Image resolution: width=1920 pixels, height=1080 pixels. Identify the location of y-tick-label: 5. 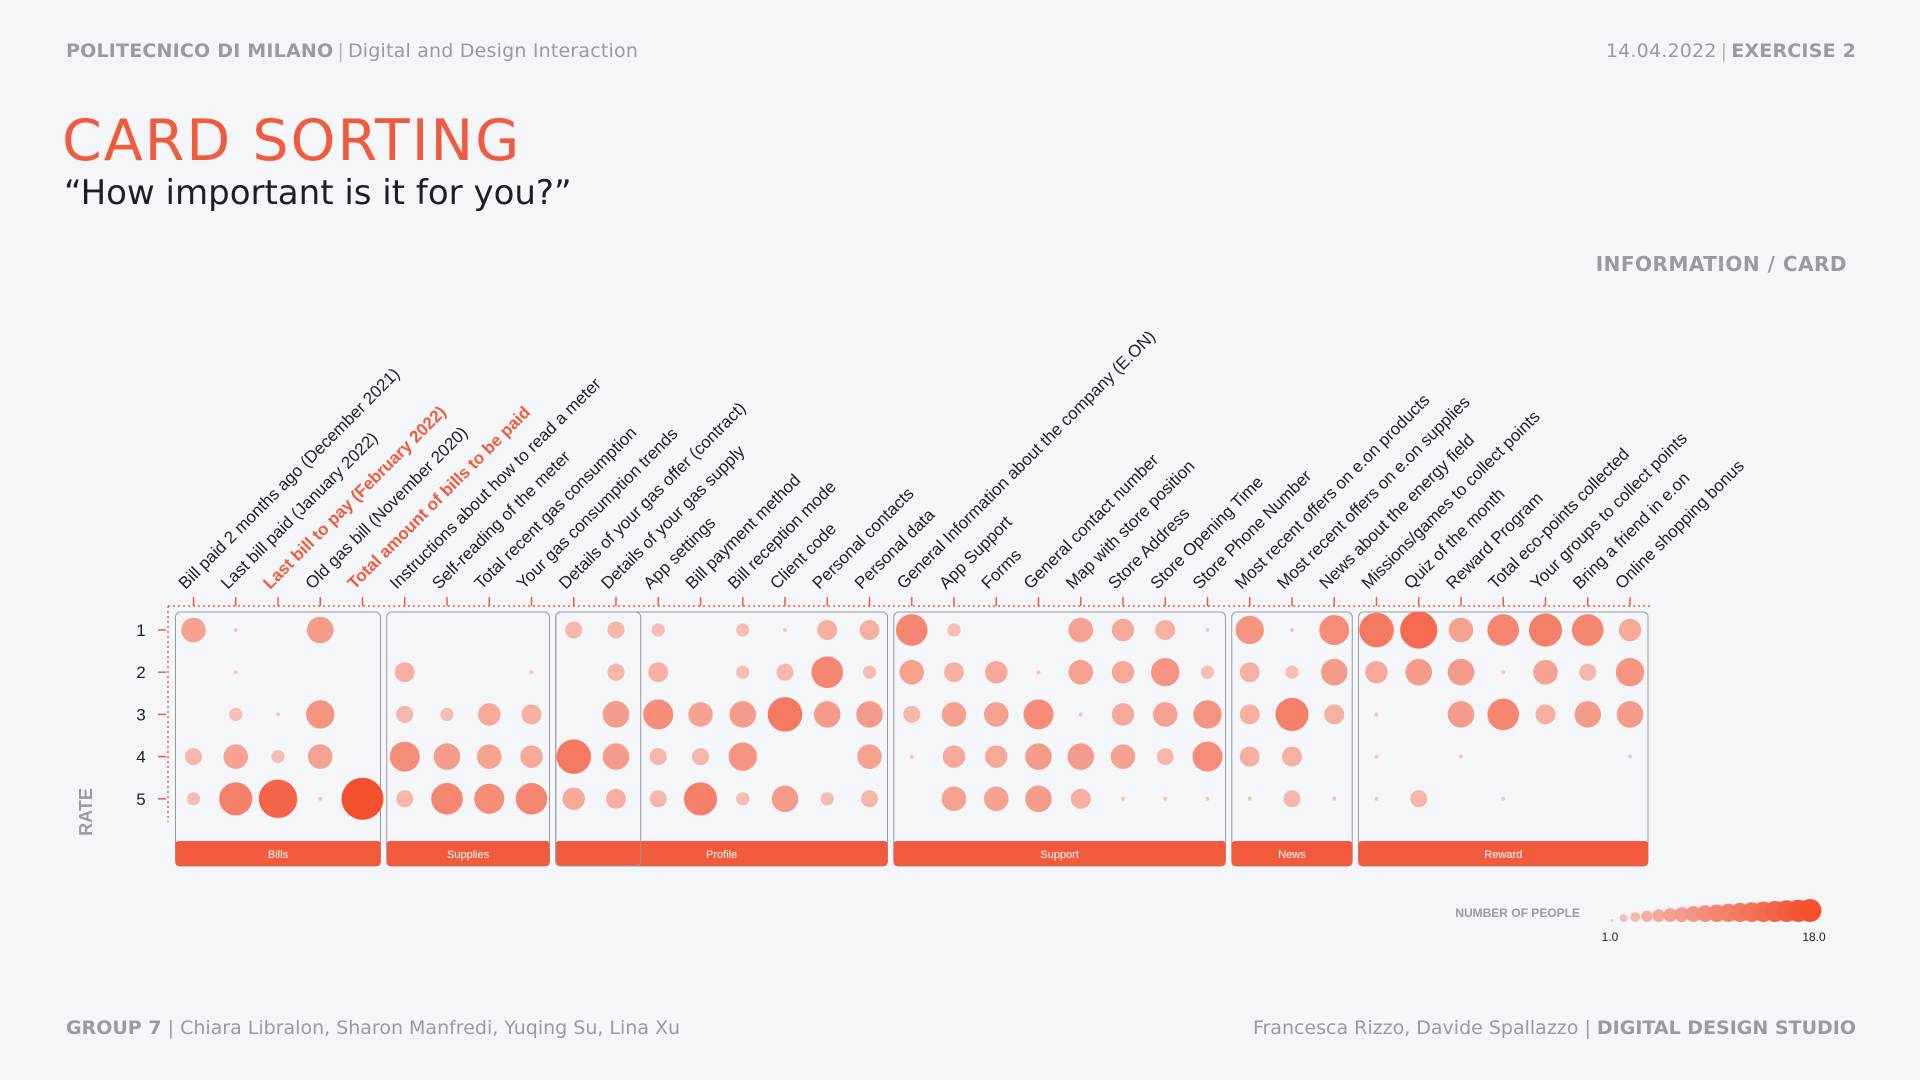
(140, 799).